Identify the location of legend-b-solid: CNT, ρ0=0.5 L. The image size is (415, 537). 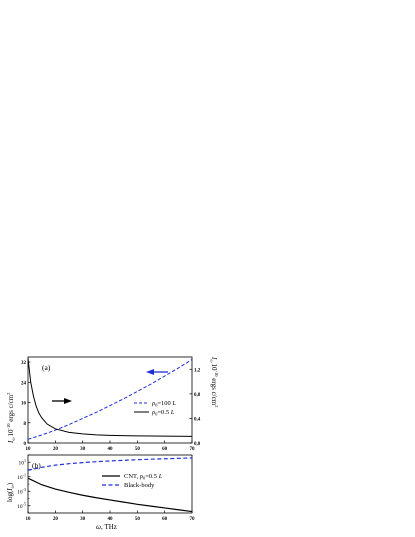
(143, 477).